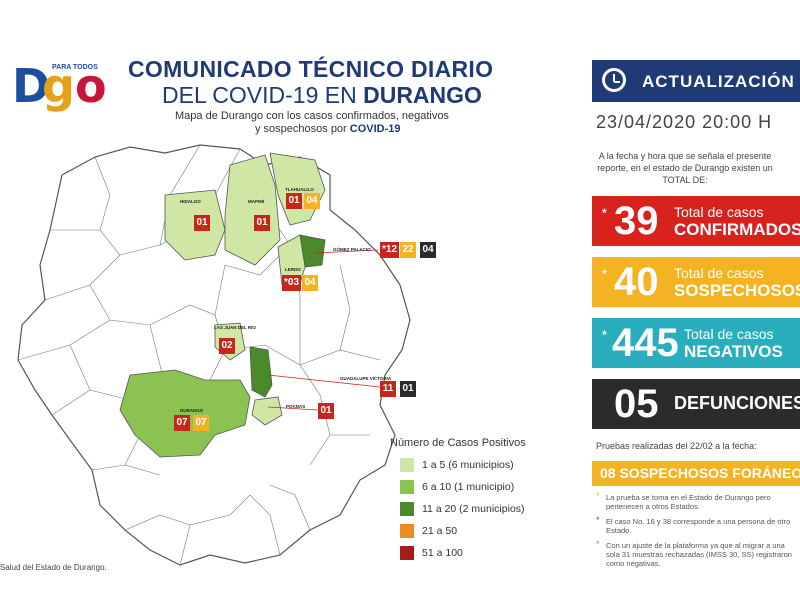  I want to click on stat-suspected: * 40 Total de casos SOSPECHOSOS, so click(696, 282).